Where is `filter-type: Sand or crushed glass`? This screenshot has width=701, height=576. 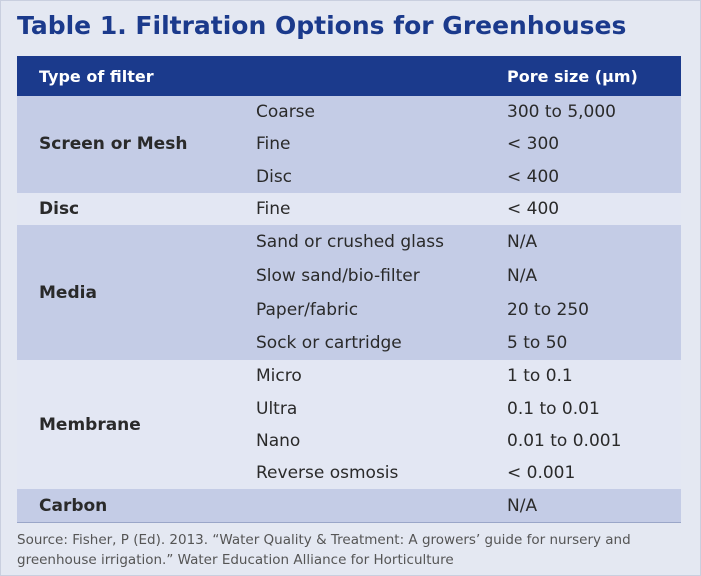 filter-type: Sand or crushed glass is located at coordinates (350, 242).